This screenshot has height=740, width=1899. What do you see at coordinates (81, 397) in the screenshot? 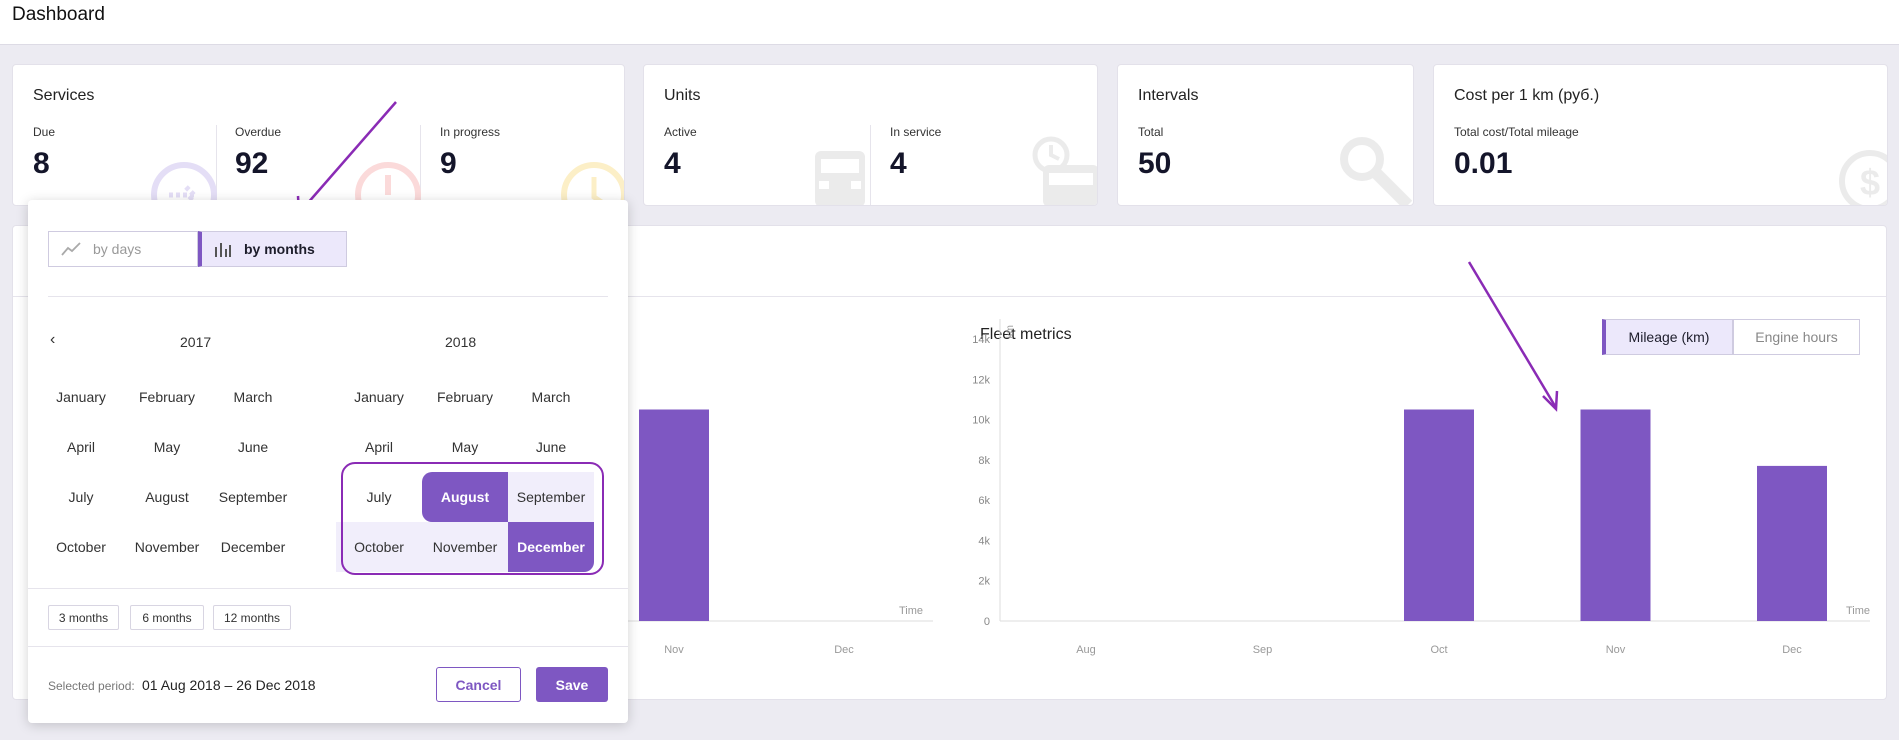
I see `month-january-2017: January` at bounding box center [81, 397].